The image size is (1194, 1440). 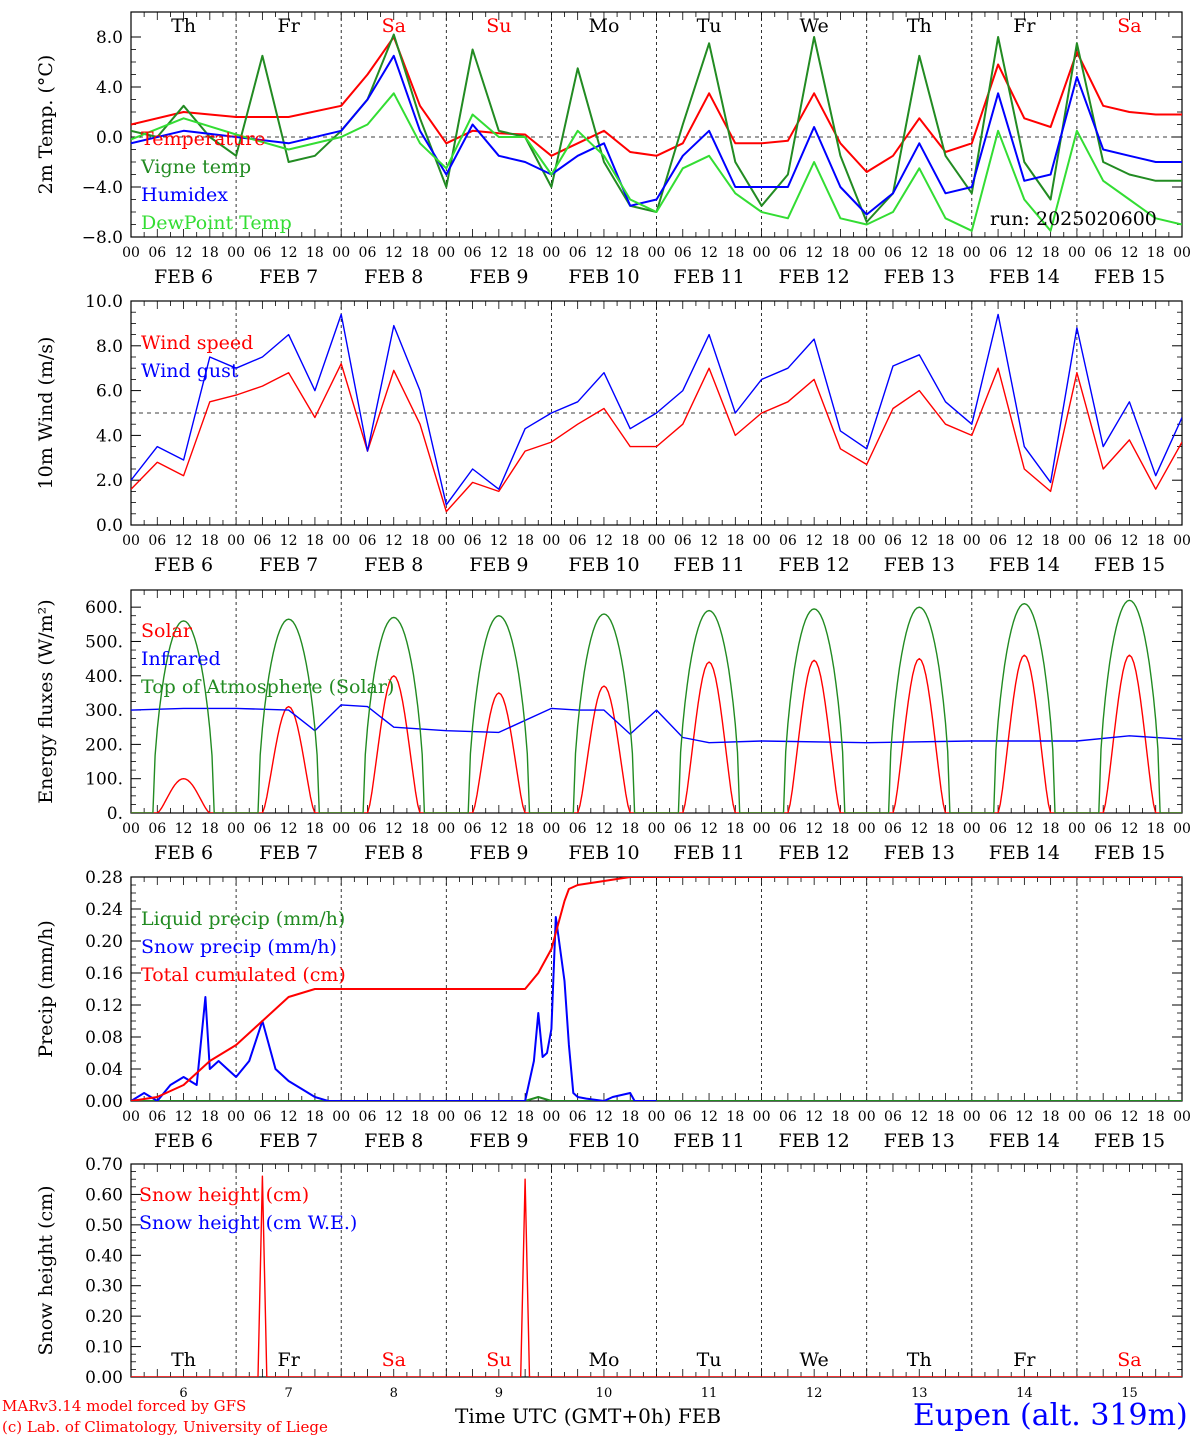 What do you see at coordinates (124, 1406) in the screenshot?
I see `credit-line-1: MARv3.14 model forced by GFS` at bounding box center [124, 1406].